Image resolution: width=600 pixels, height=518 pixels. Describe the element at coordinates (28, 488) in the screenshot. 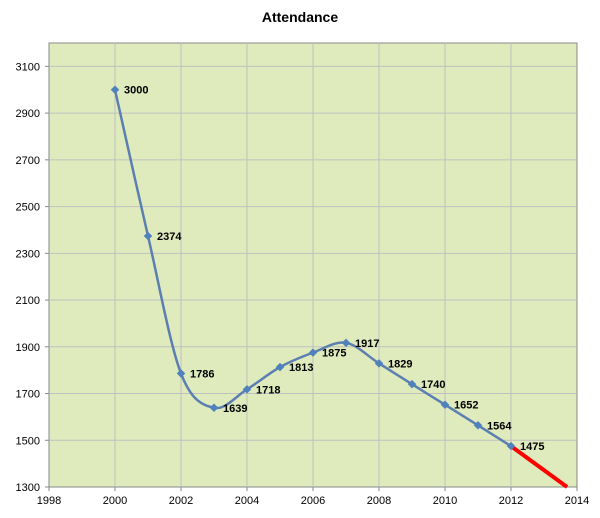

I see `y-tick-label: 1300` at that location.